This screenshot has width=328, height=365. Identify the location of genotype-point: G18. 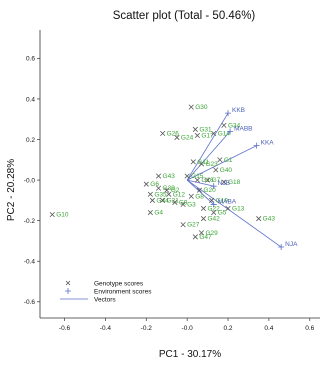
(231, 182).